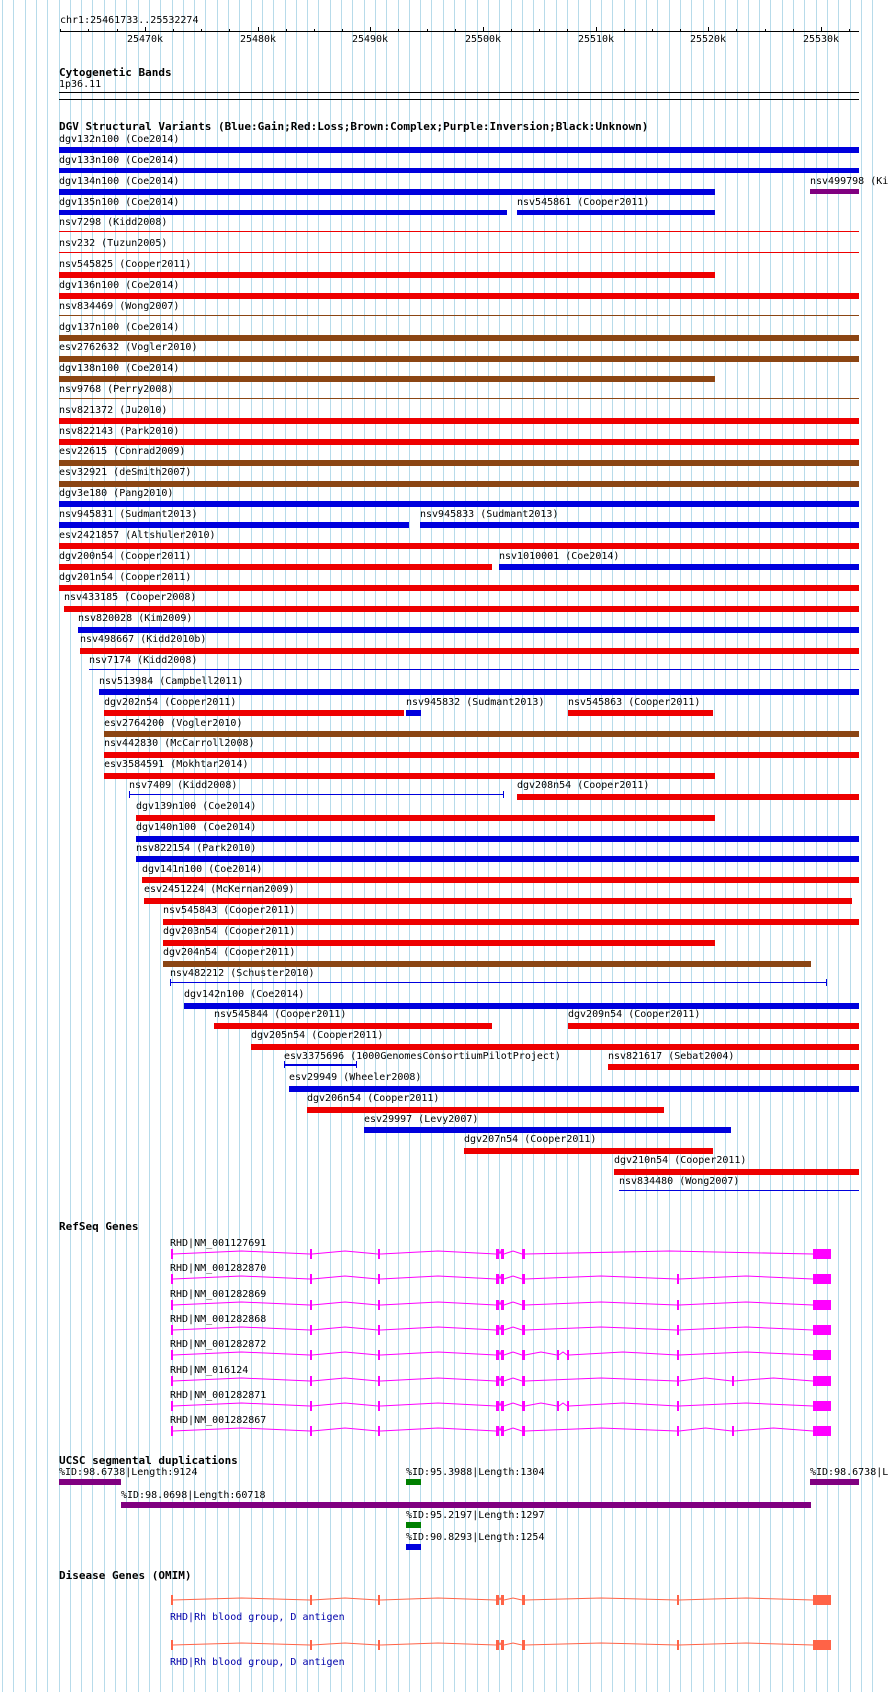  Describe the element at coordinates (218, 1319) in the screenshot. I see `refseq-gene-label: RHD|NM_001282868` at that location.